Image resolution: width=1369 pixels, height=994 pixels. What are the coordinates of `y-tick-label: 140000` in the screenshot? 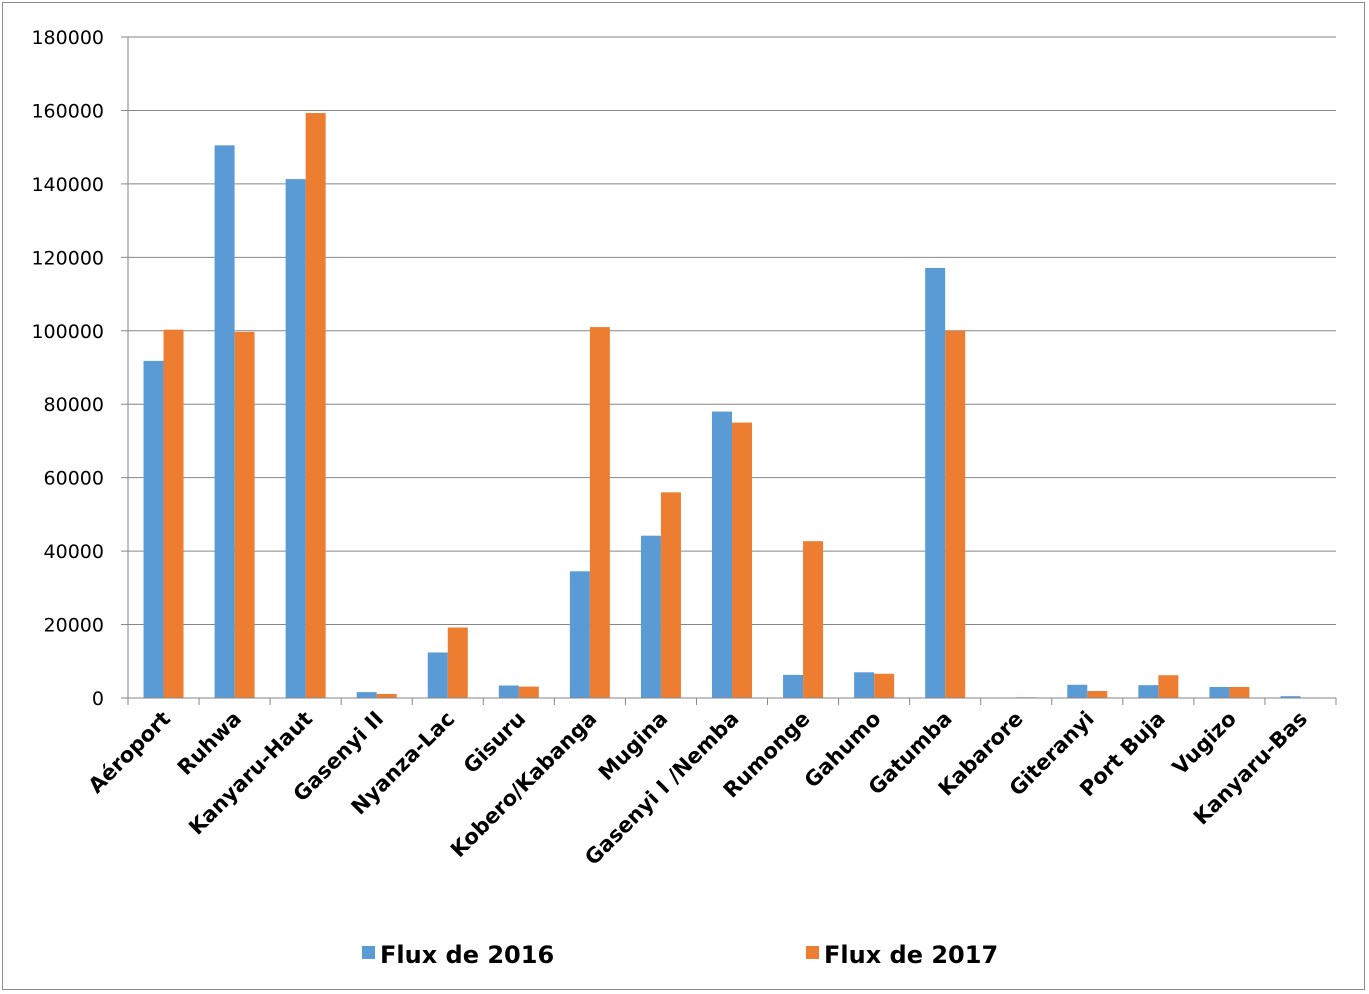 It's located at (67, 185).